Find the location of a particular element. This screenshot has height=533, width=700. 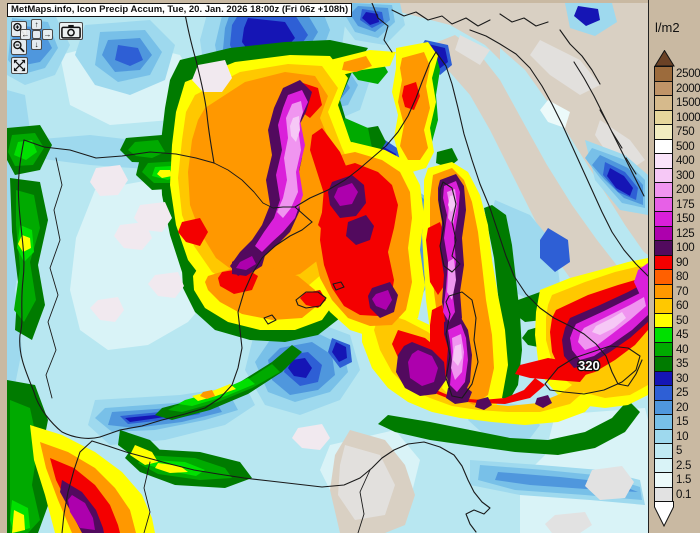

legend-step: 60 is located at coordinates (677, 306).